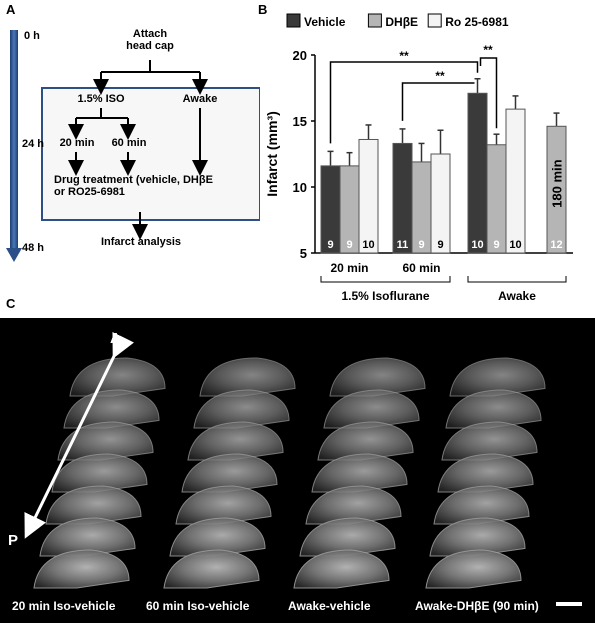  Describe the element at coordinates (421, 268) in the screenshot. I see `group-label: 60 min` at that location.